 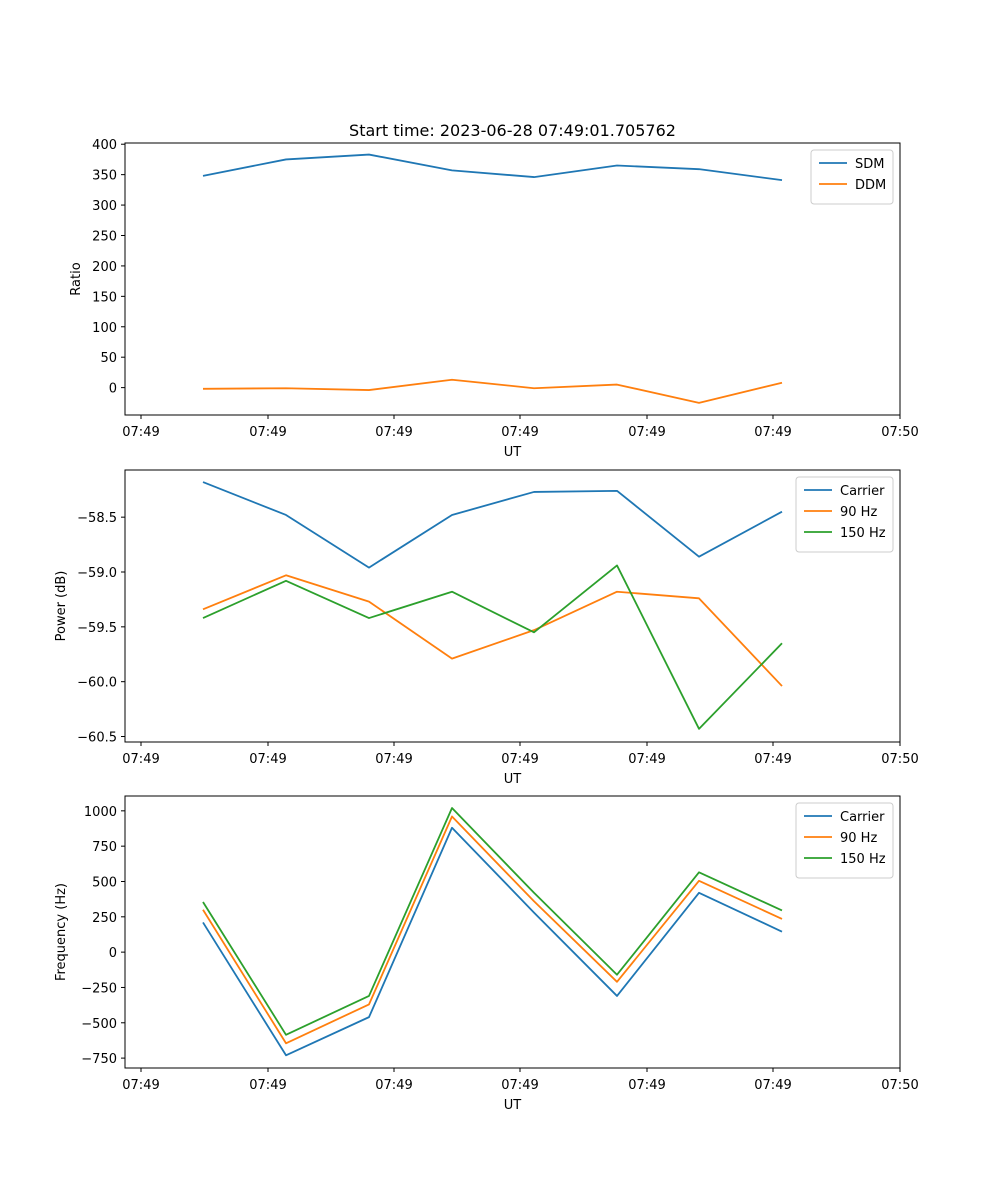 What do you see at coordinates (97, 738) in the screenshot?
I see `y-tick-label: −60.5` at bounding box center [97, 738].